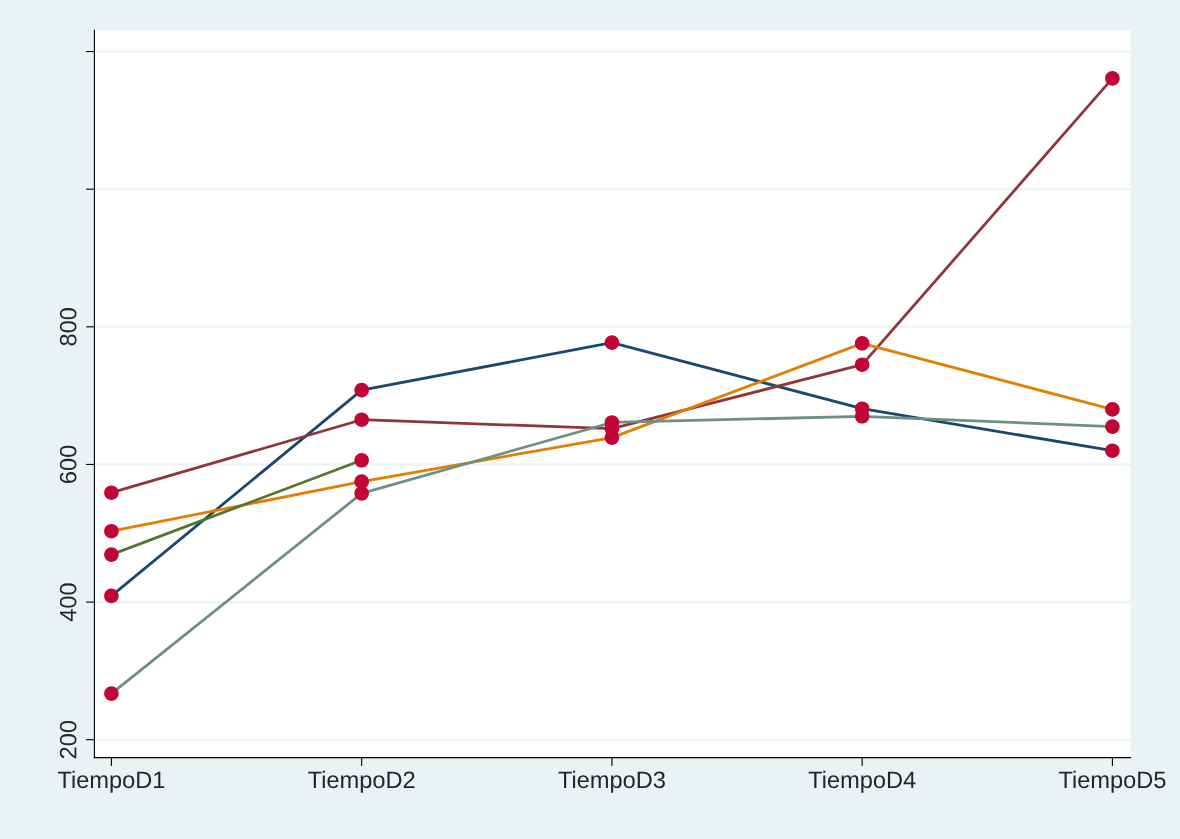  I want to click on x-tick-label: TiempoD5, so click(1112, 781).